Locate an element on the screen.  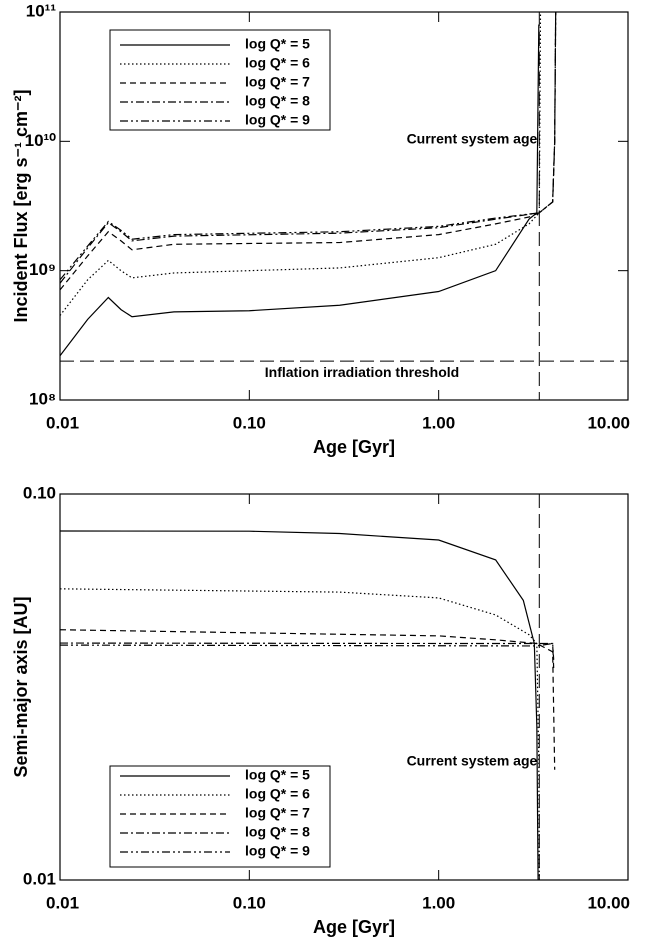
y-tick-label: 10⁹ is located at coordinates (42, 269).